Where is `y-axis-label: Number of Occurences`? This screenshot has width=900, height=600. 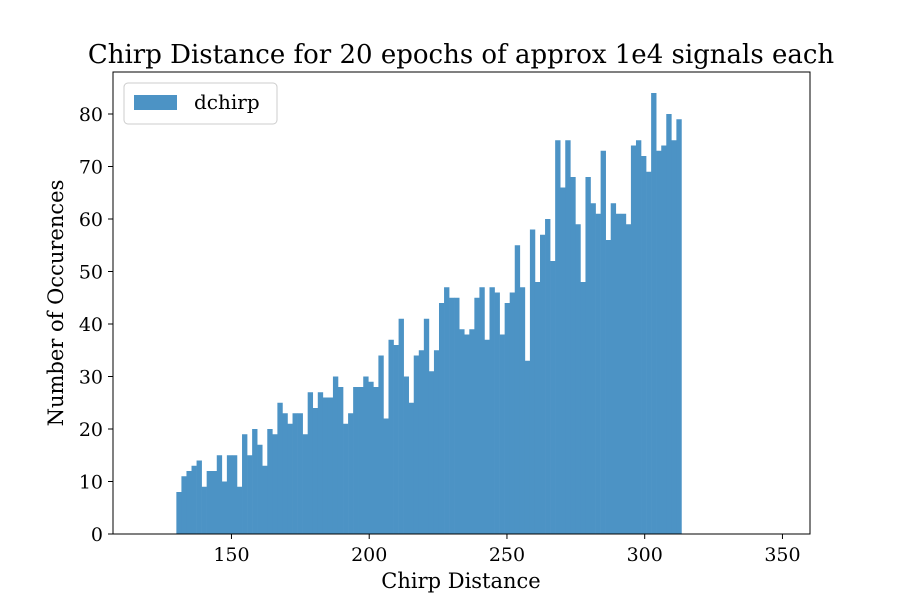
y-axis-label: Number of Occurences is located at coordinates (56, 303).